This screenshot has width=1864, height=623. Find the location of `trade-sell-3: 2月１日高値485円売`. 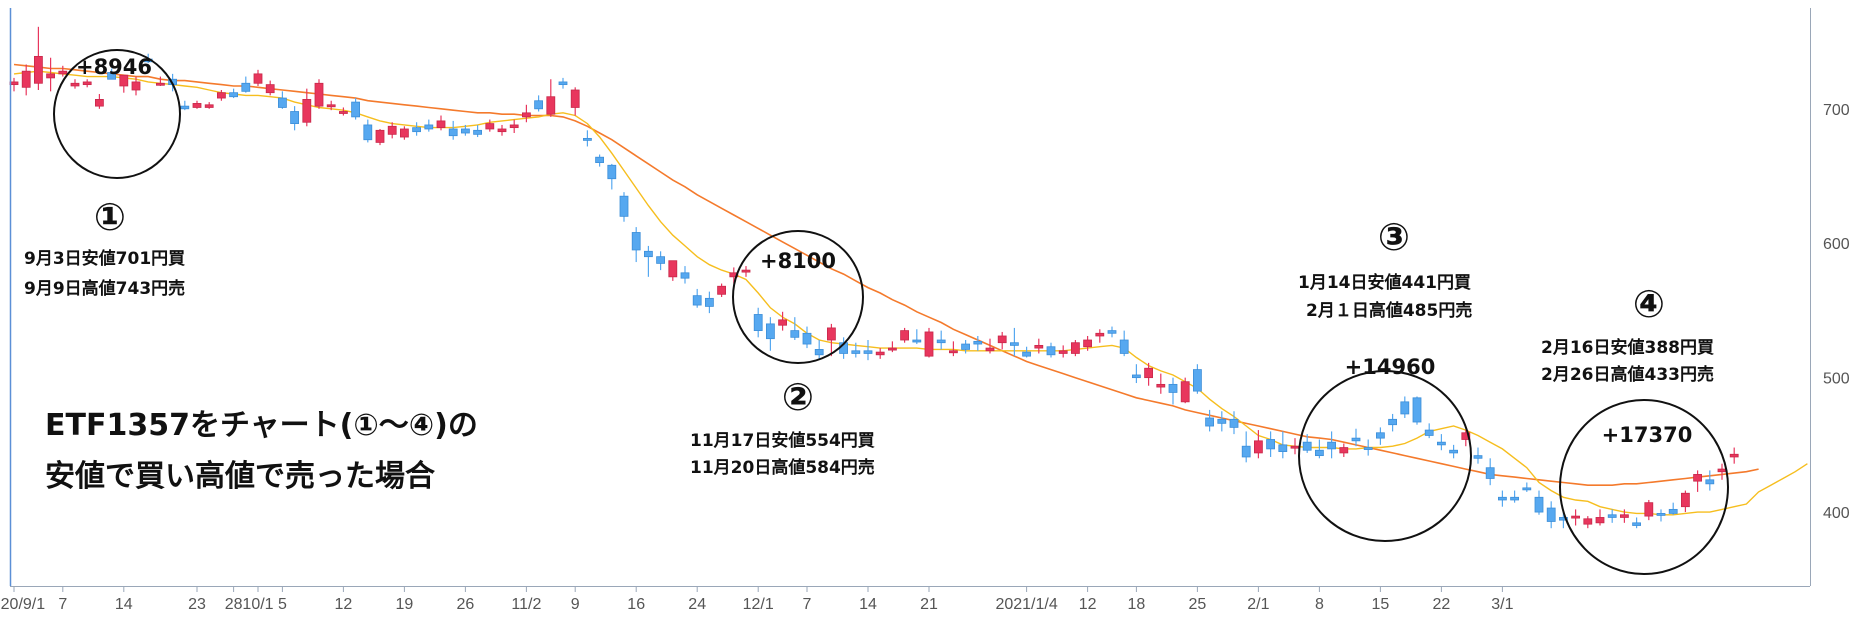

trade-sell-3: 2月１日高値485円売 is located at coordinates (1389, 310).